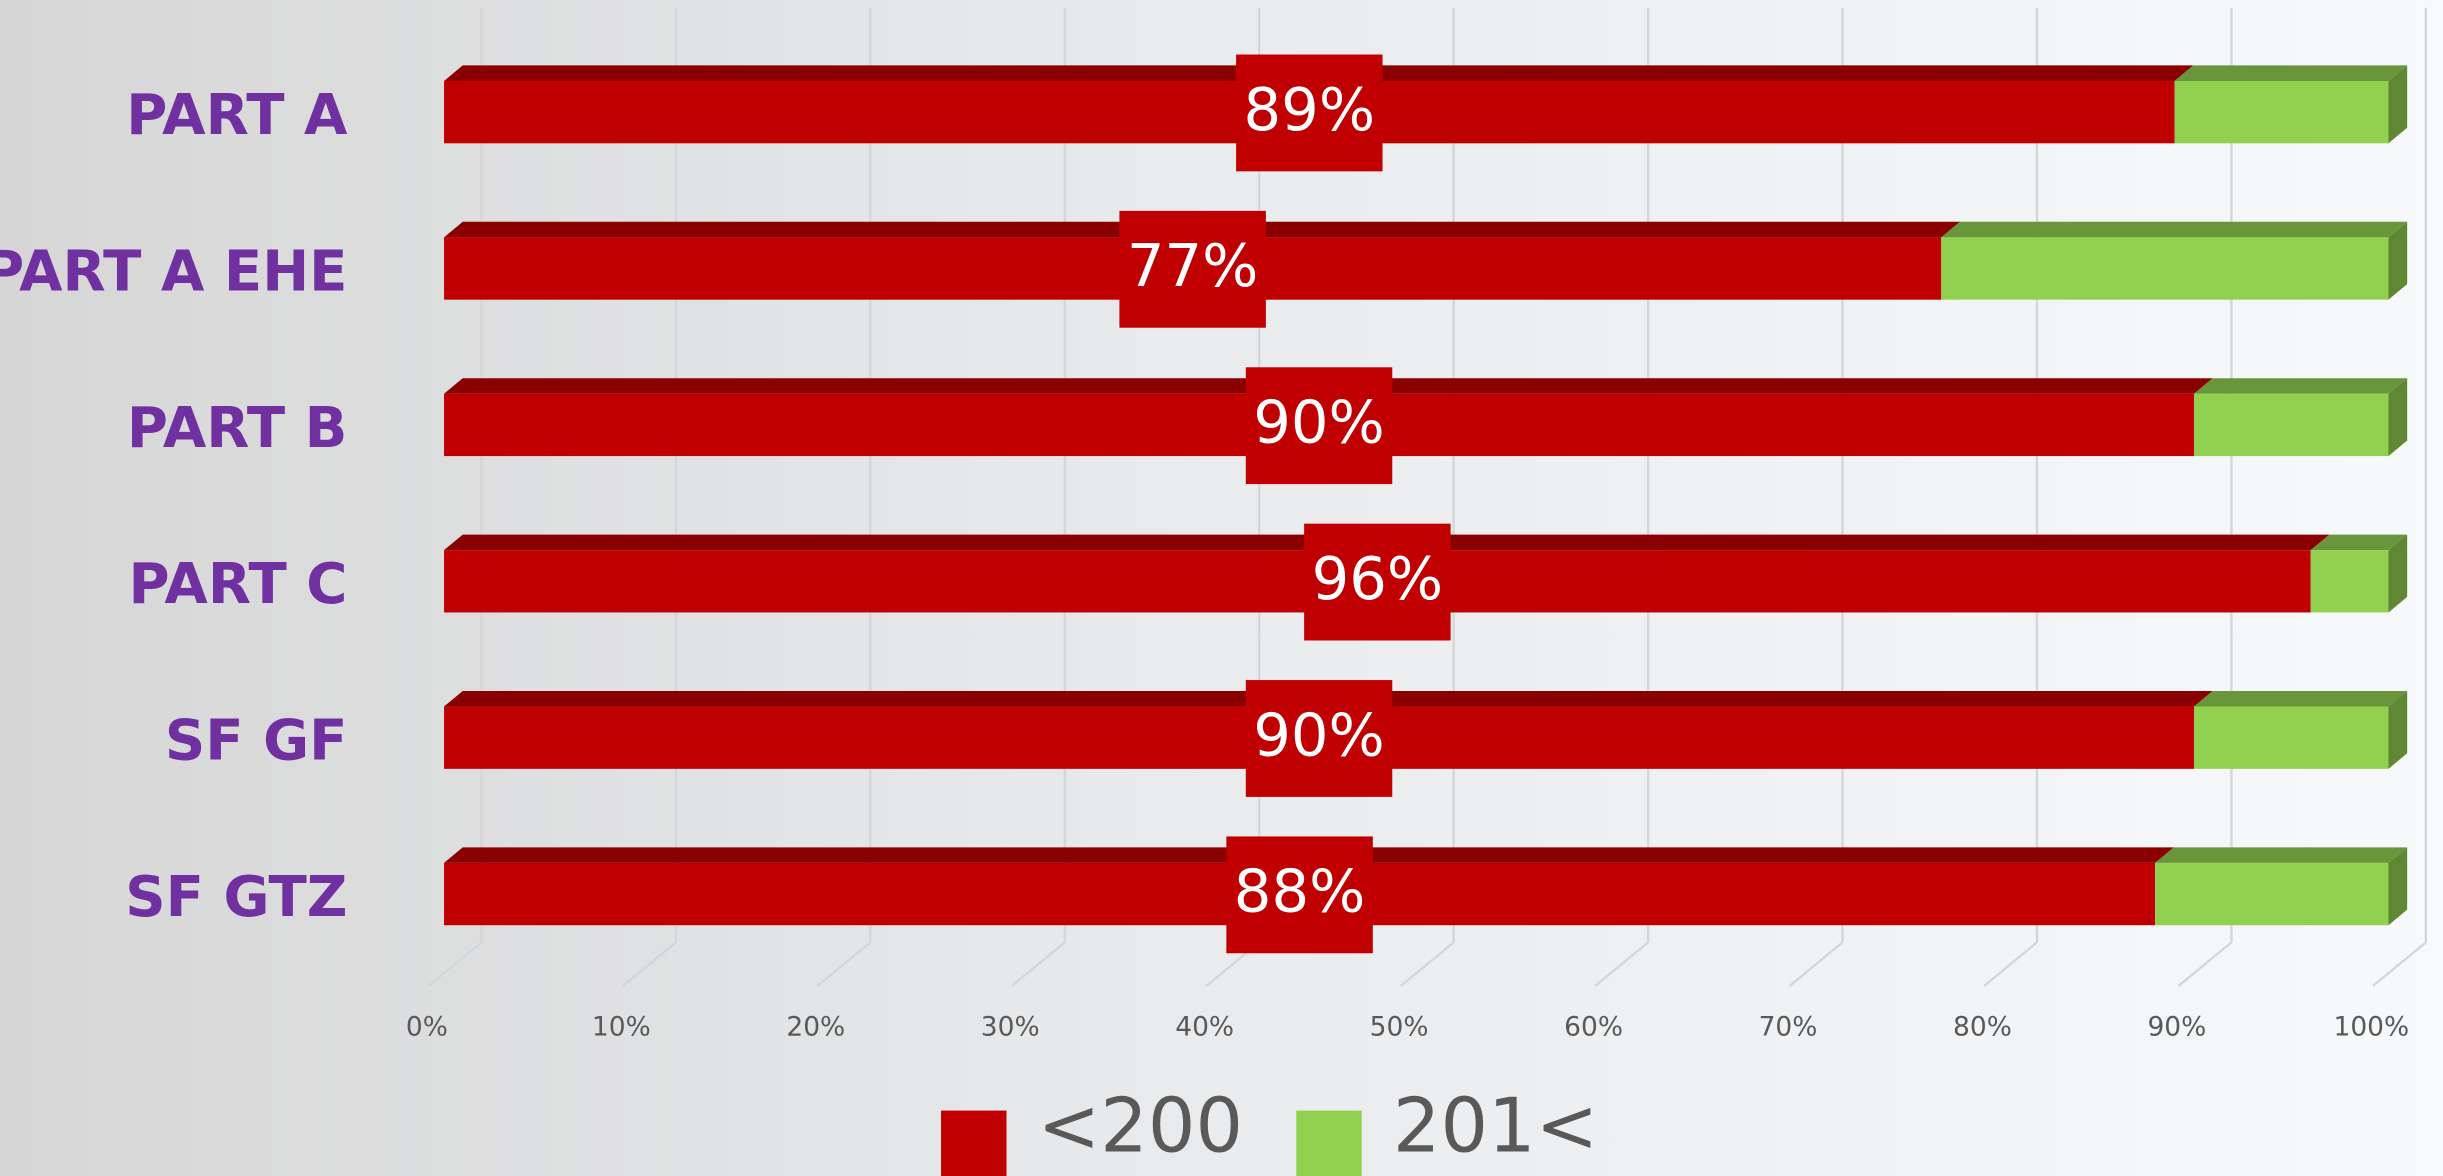  What do you see at coordinates (173, 271) in the screenshot?
I see `category-label: PART A EHE` at bounding box center [173, 271].